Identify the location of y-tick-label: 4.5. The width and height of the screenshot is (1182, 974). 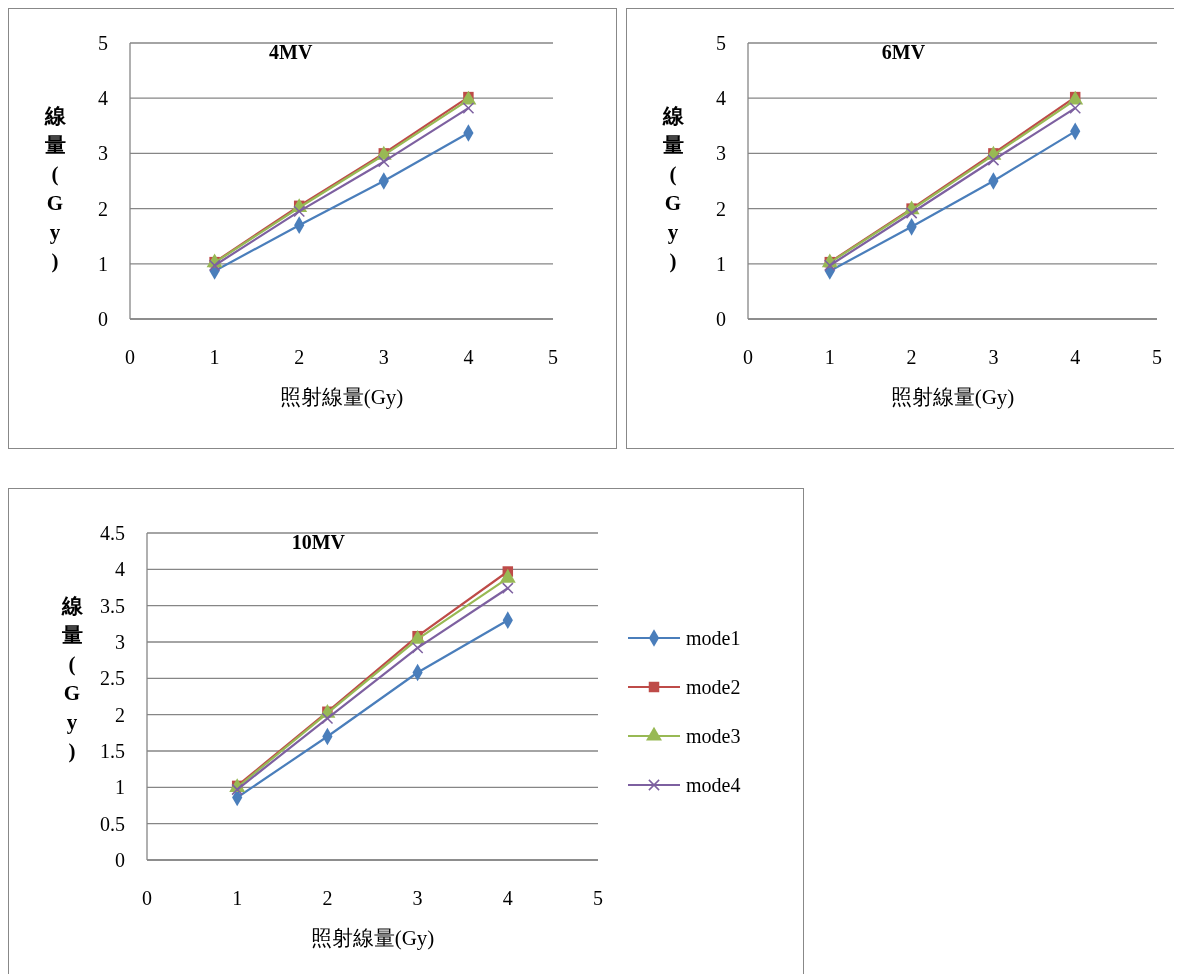
(112, 533).